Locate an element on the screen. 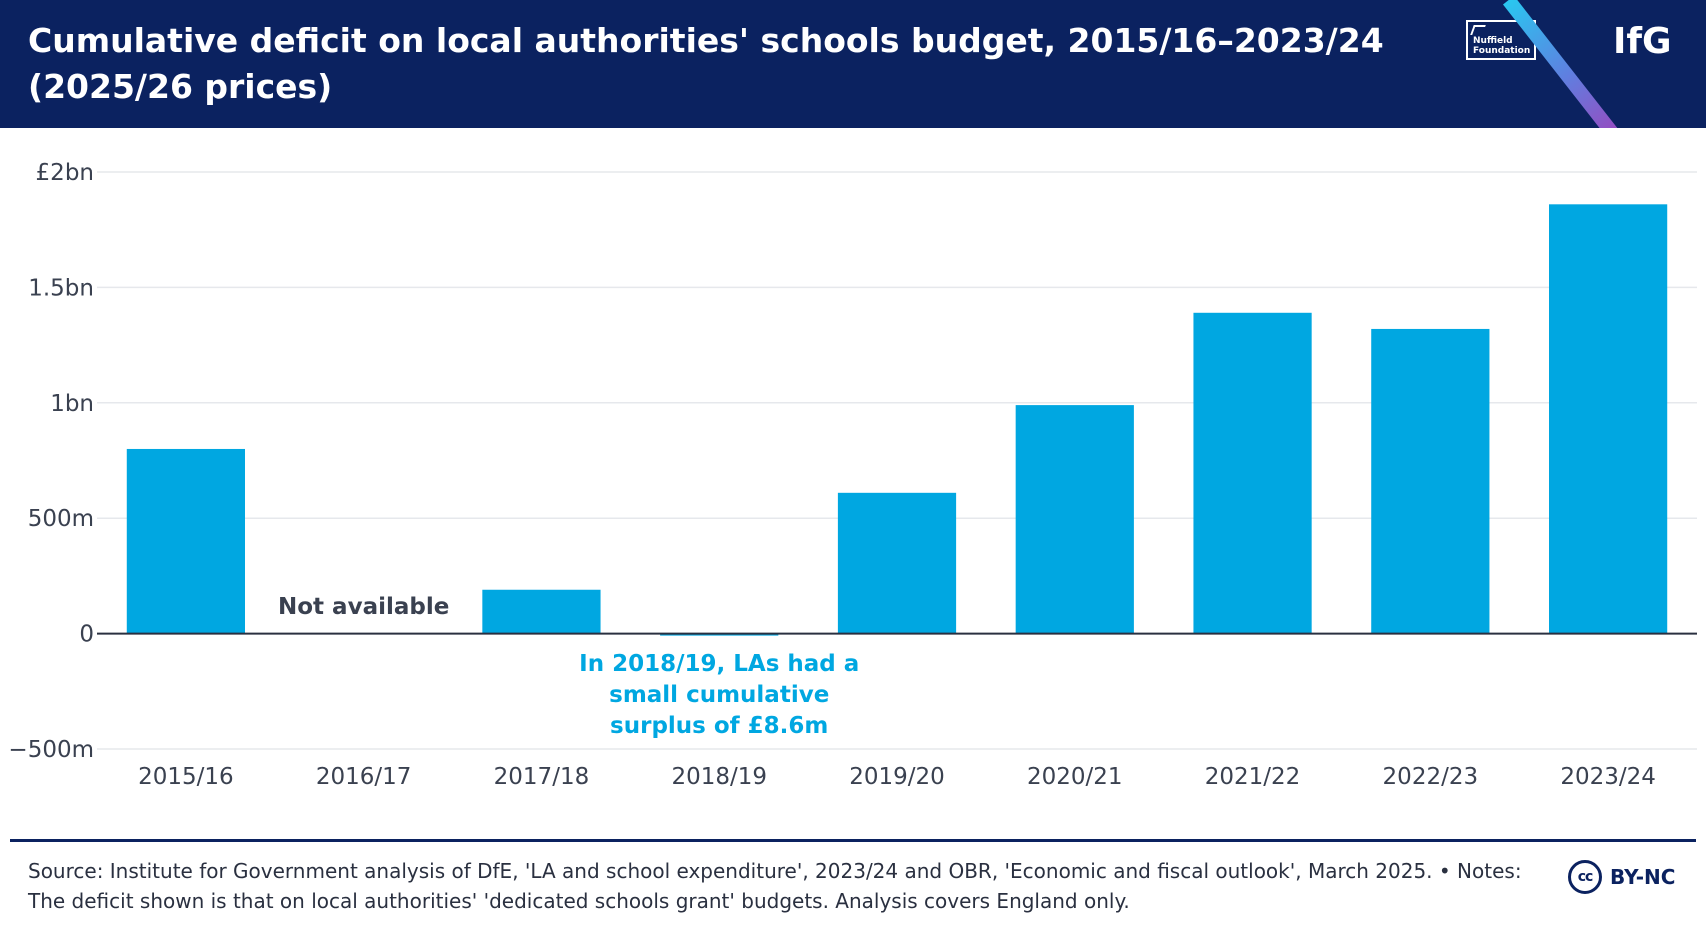 The height and width of the screenshot is (930, 1706). license-badge: cc BY-NC is located at coordinates (1621, 877).